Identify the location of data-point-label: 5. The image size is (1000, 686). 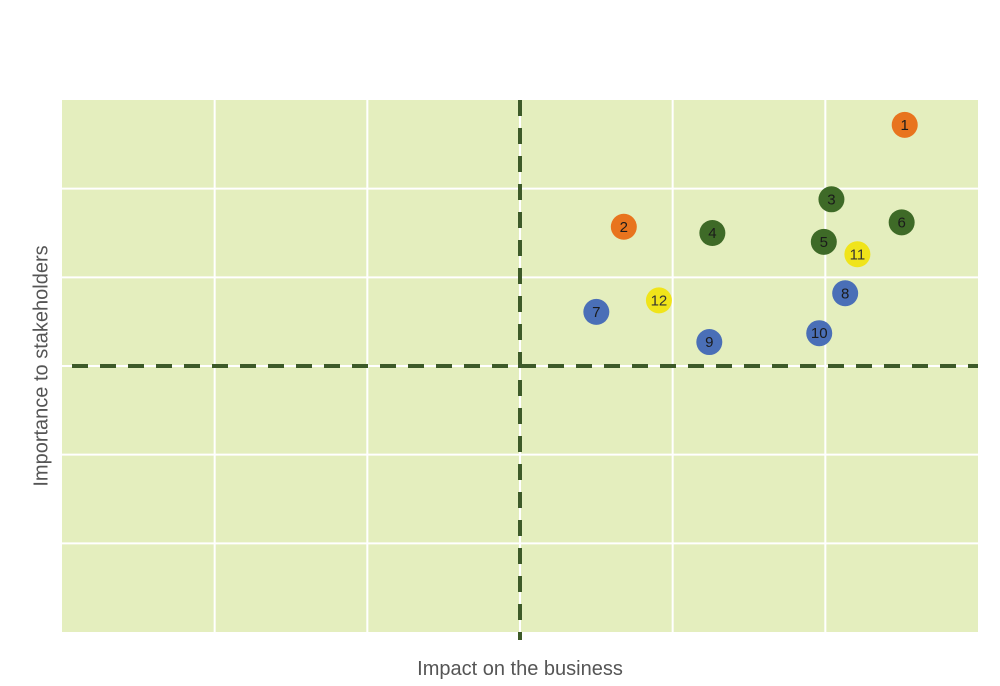
(824, 242).